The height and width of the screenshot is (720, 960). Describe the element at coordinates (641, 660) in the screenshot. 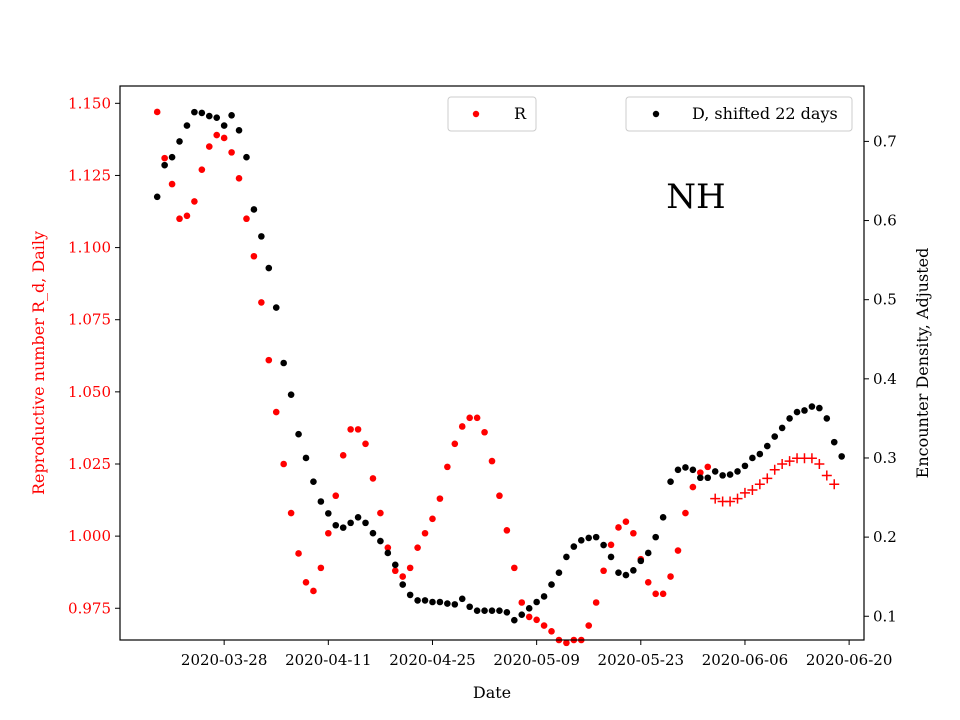

I see `x-tick-label: 2020-05-23` at that location.